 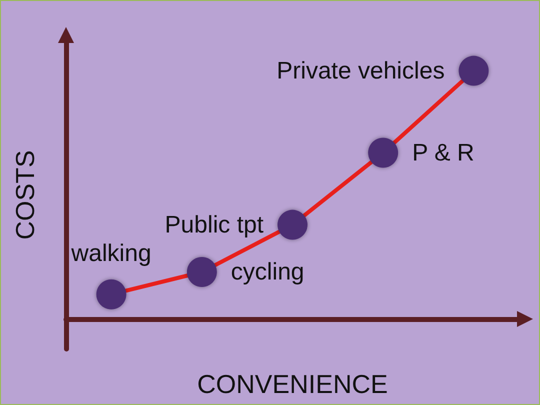 What do you see at coordinates (443, 152) in the screenshot?
I see `annotation: P & R` at bounding box center [443, 152].